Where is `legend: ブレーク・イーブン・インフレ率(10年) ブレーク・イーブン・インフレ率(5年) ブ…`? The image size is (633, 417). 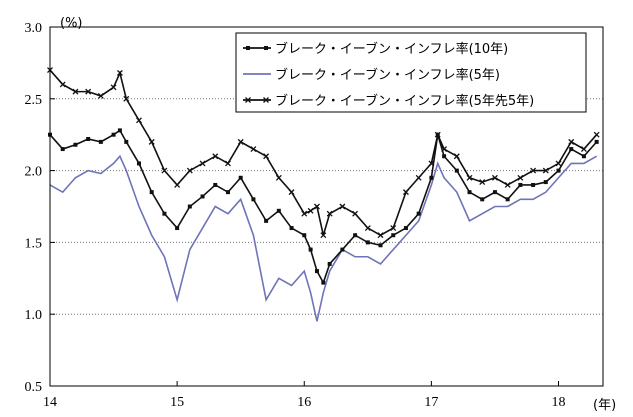 legend: ブレーク・イーブン・インフレ率(10年) ブレーク・イーブン・インフレ率(5年) ブ… is located at coordinates (411, 72).